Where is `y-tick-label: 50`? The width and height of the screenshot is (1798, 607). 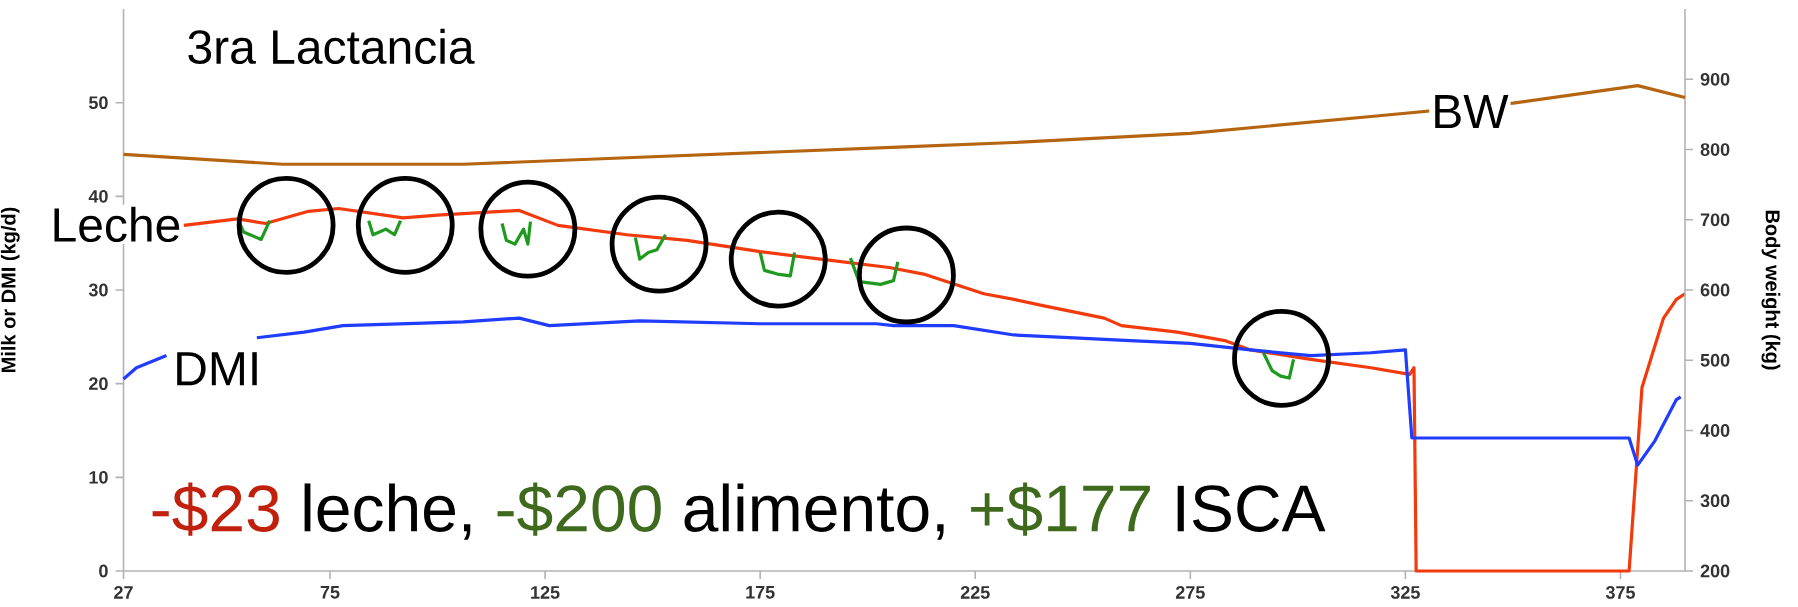
y-tick-label: 50 is located at coordinates (98, 103).